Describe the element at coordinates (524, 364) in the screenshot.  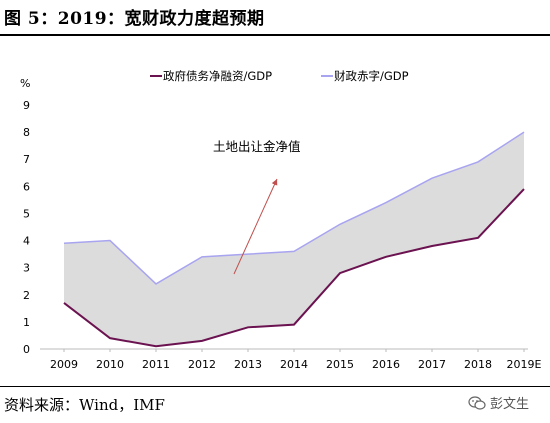
I see `x-tick-label: 2019E` at that location.